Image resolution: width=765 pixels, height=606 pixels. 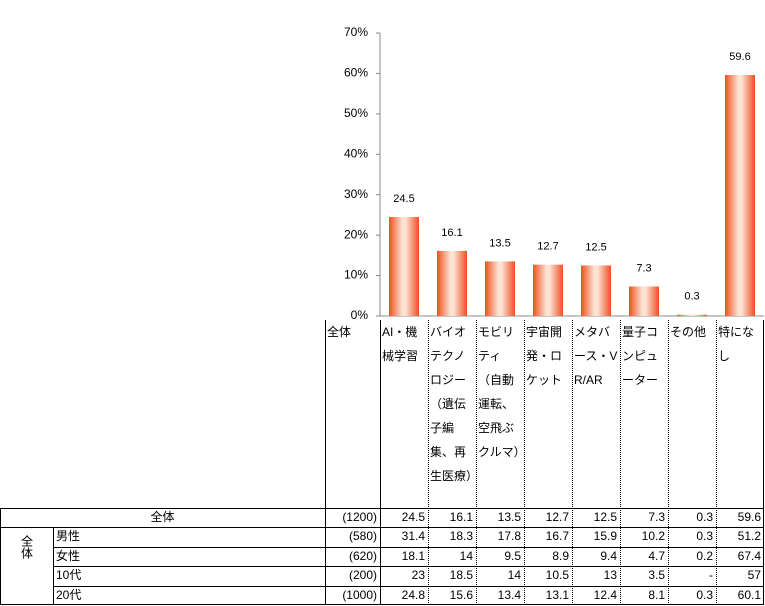 What do you see at coordinates (605, 517) in the screenshot?
I see `table-value: 12.5` at bounding box center [605, 517].